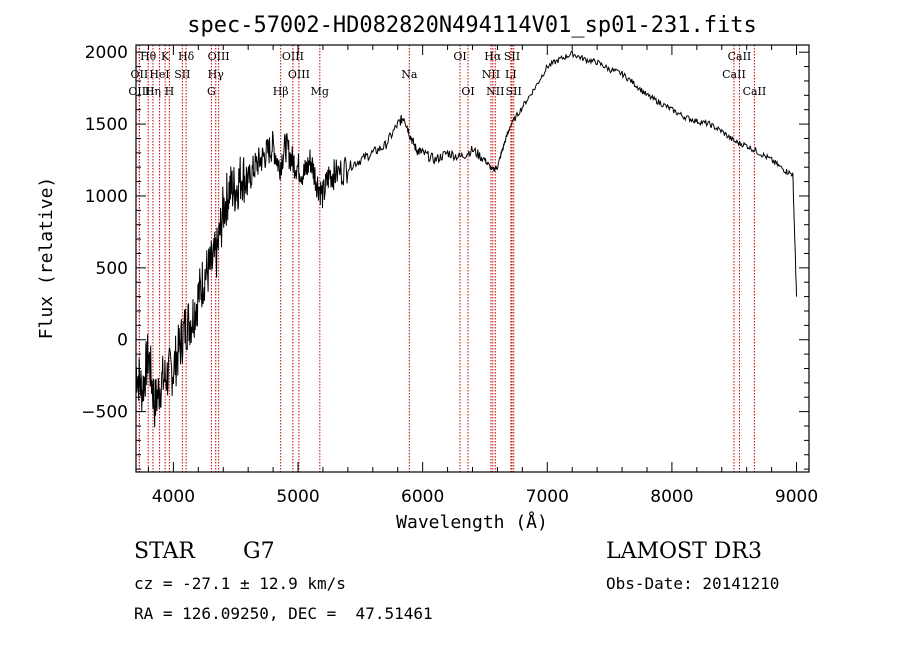 The image size is (900, 649). I want to click on redshift-text: cz = -27.1 ± 12.9 km/s, so click(240, 583).